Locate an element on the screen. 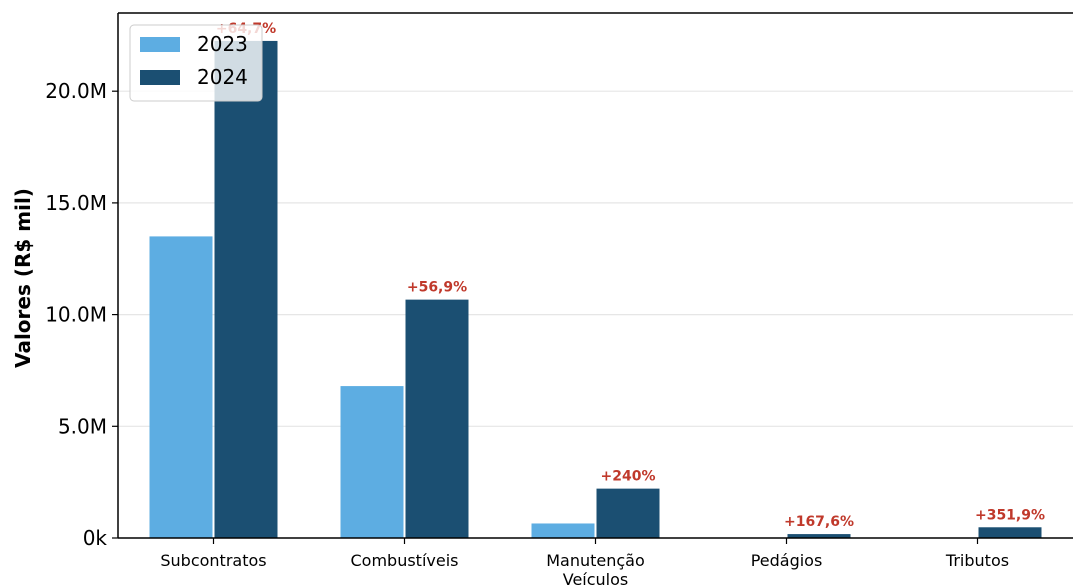 Image resolution: width=1073 pixels, height=588 pixels. y-tick-label: 0k is located at coordinates (95, 538).